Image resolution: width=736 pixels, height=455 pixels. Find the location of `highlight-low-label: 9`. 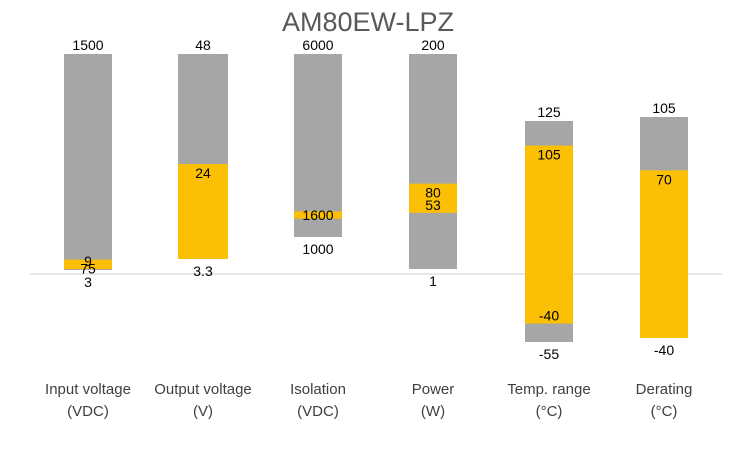

highlight-low-label: 9 is located at coordinates (88, 261).